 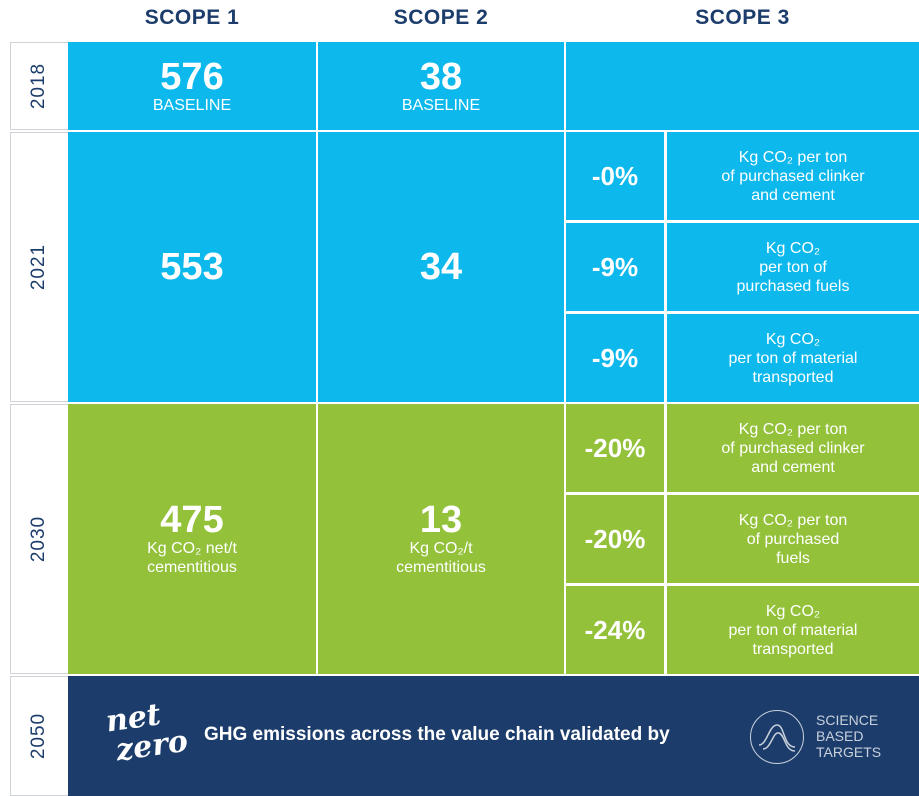 What do you see at coordinates (192, 520) in the screenshot?
I see `value: 475` at bounding box center [192, 520].